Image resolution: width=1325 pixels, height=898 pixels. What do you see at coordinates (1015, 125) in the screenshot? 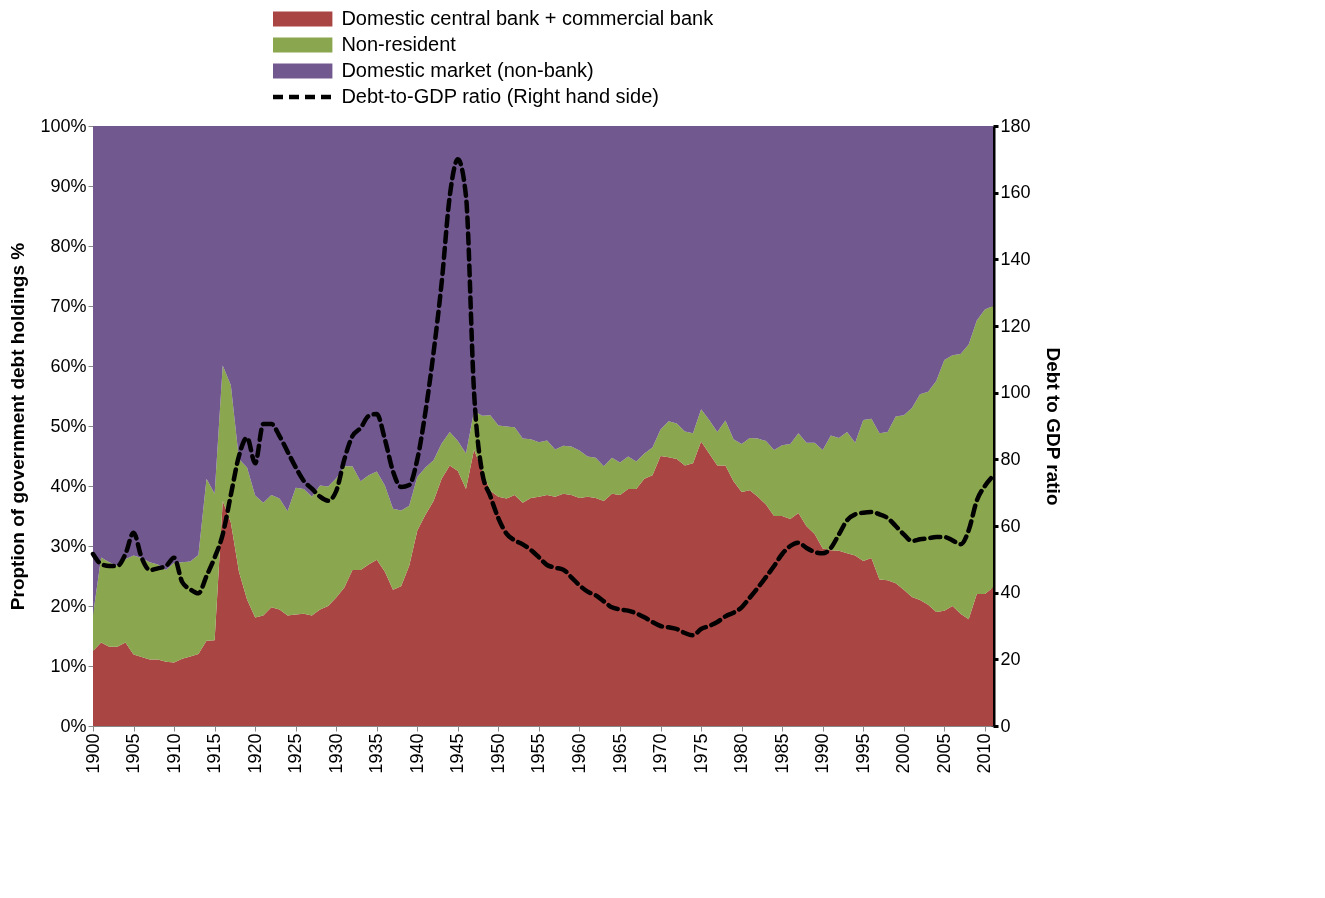
I see `y2-tick-label: 180` at bounding box center [1015, 125].